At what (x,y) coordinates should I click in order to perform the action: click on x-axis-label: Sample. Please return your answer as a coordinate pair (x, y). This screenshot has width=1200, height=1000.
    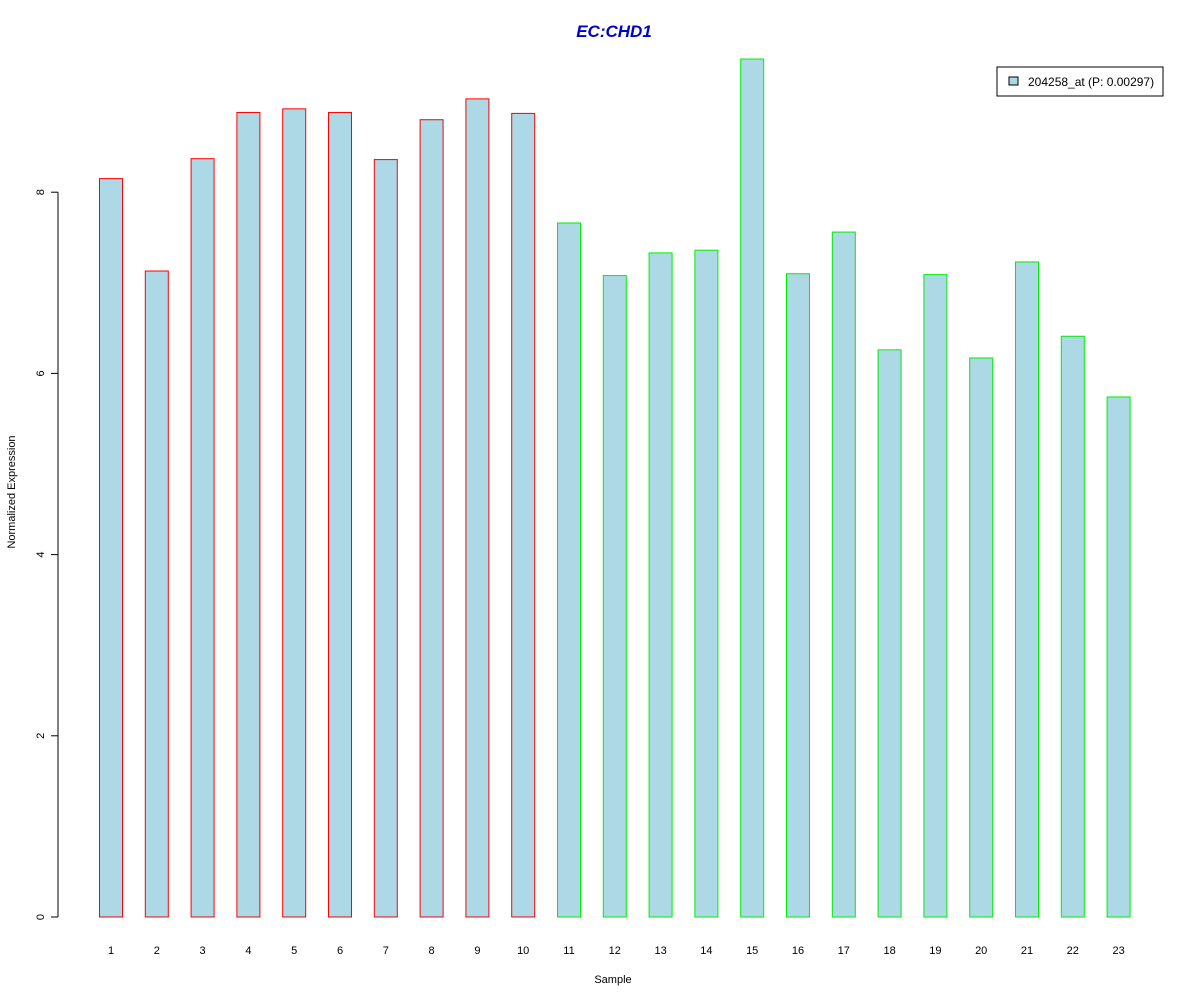
    Looking at the image, I should click on (612, 980).